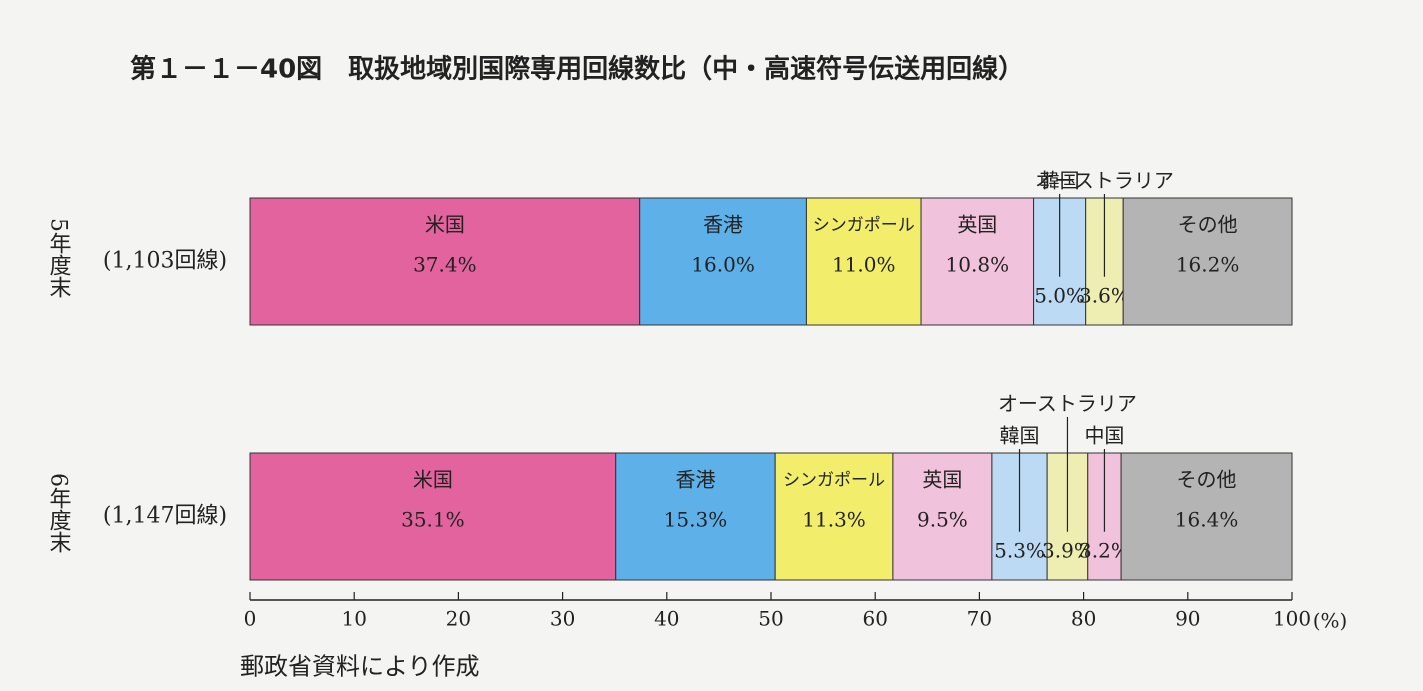  What do you see at coordinates (1104, 296) in the screenshot?
I see `value-label: 3.6%` at bounding box center [1104, 296].